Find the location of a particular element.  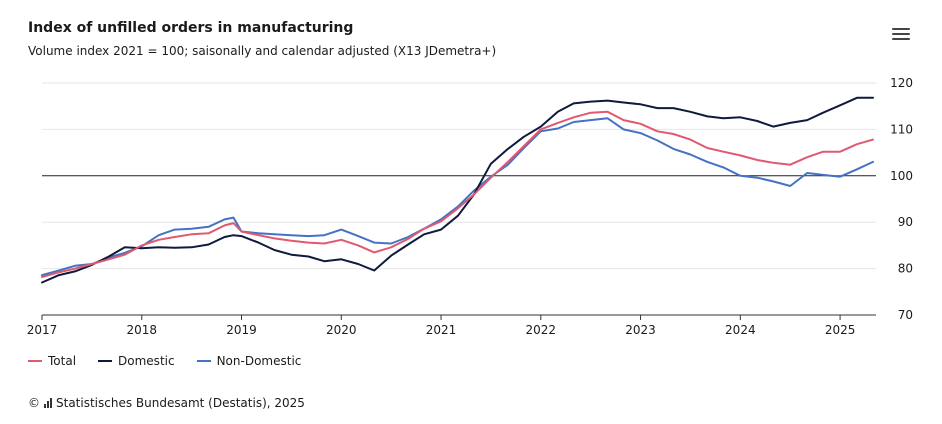

y-tick-label: 90 is located at coordinates (905, 222).